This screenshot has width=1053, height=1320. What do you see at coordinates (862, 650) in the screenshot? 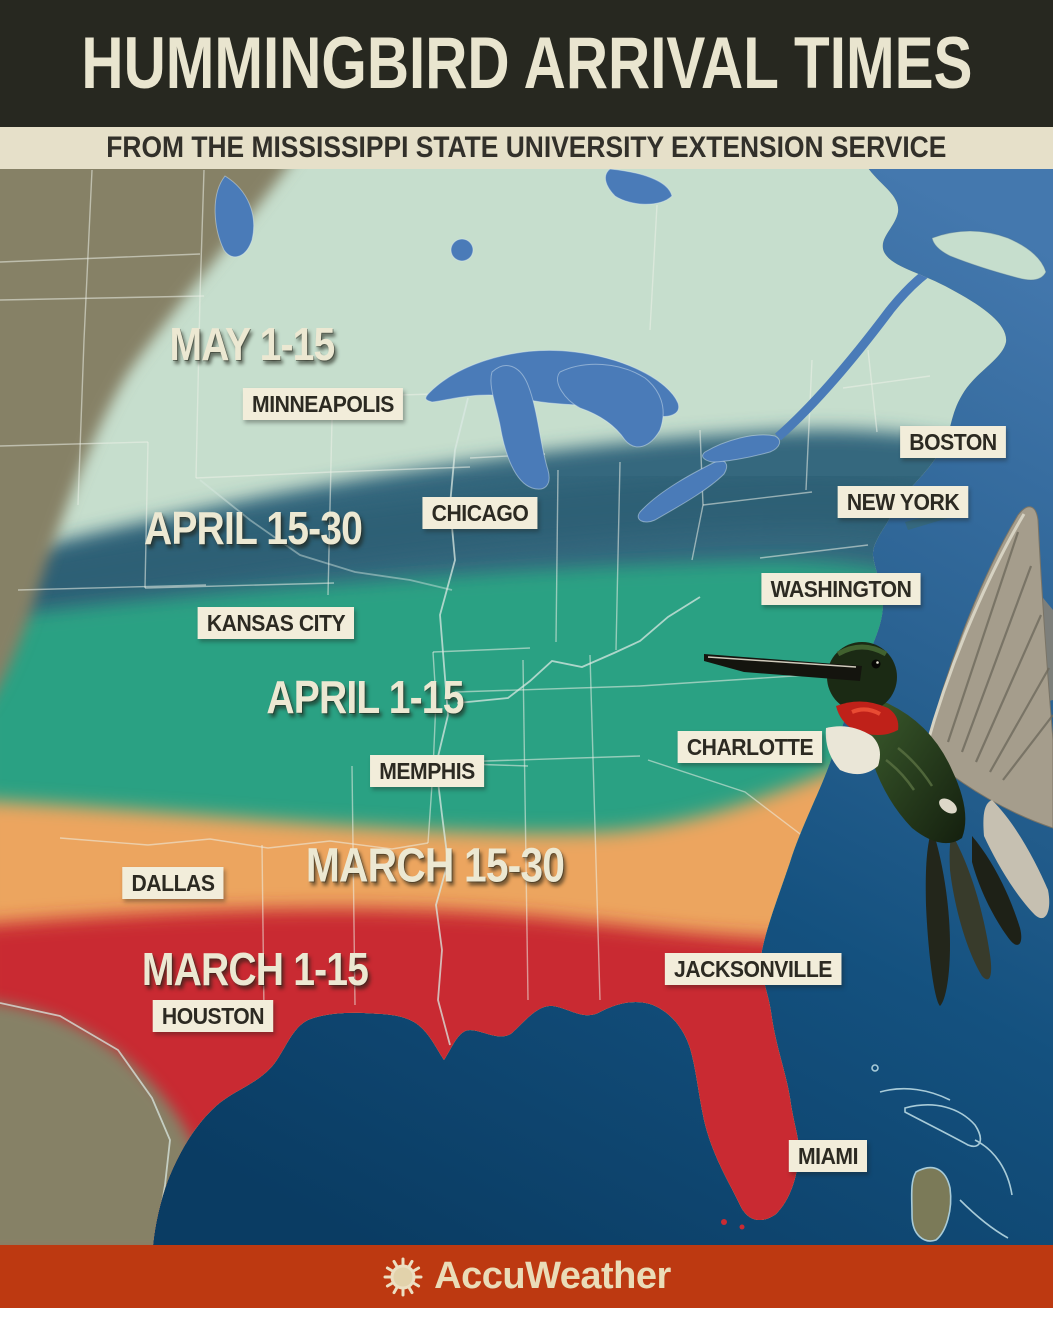
I see `bird-crown-sheen` at bounding box center [862, 650].